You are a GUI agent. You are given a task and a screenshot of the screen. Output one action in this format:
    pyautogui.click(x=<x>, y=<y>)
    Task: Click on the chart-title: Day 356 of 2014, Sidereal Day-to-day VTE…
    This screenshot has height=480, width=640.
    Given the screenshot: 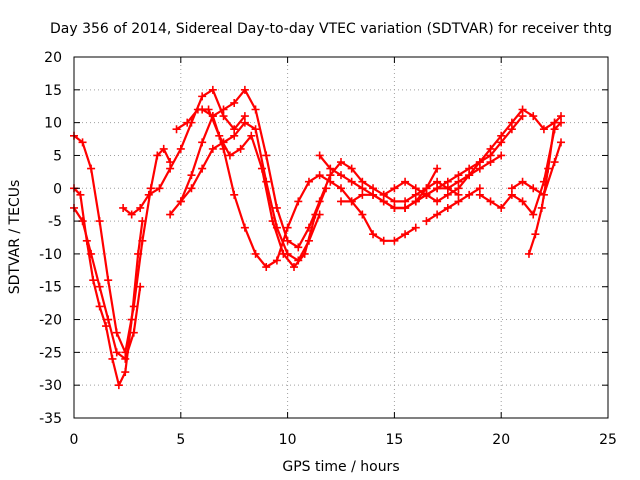 What is the action you would take?
    pyautogui.click(x=331, y=29)
    